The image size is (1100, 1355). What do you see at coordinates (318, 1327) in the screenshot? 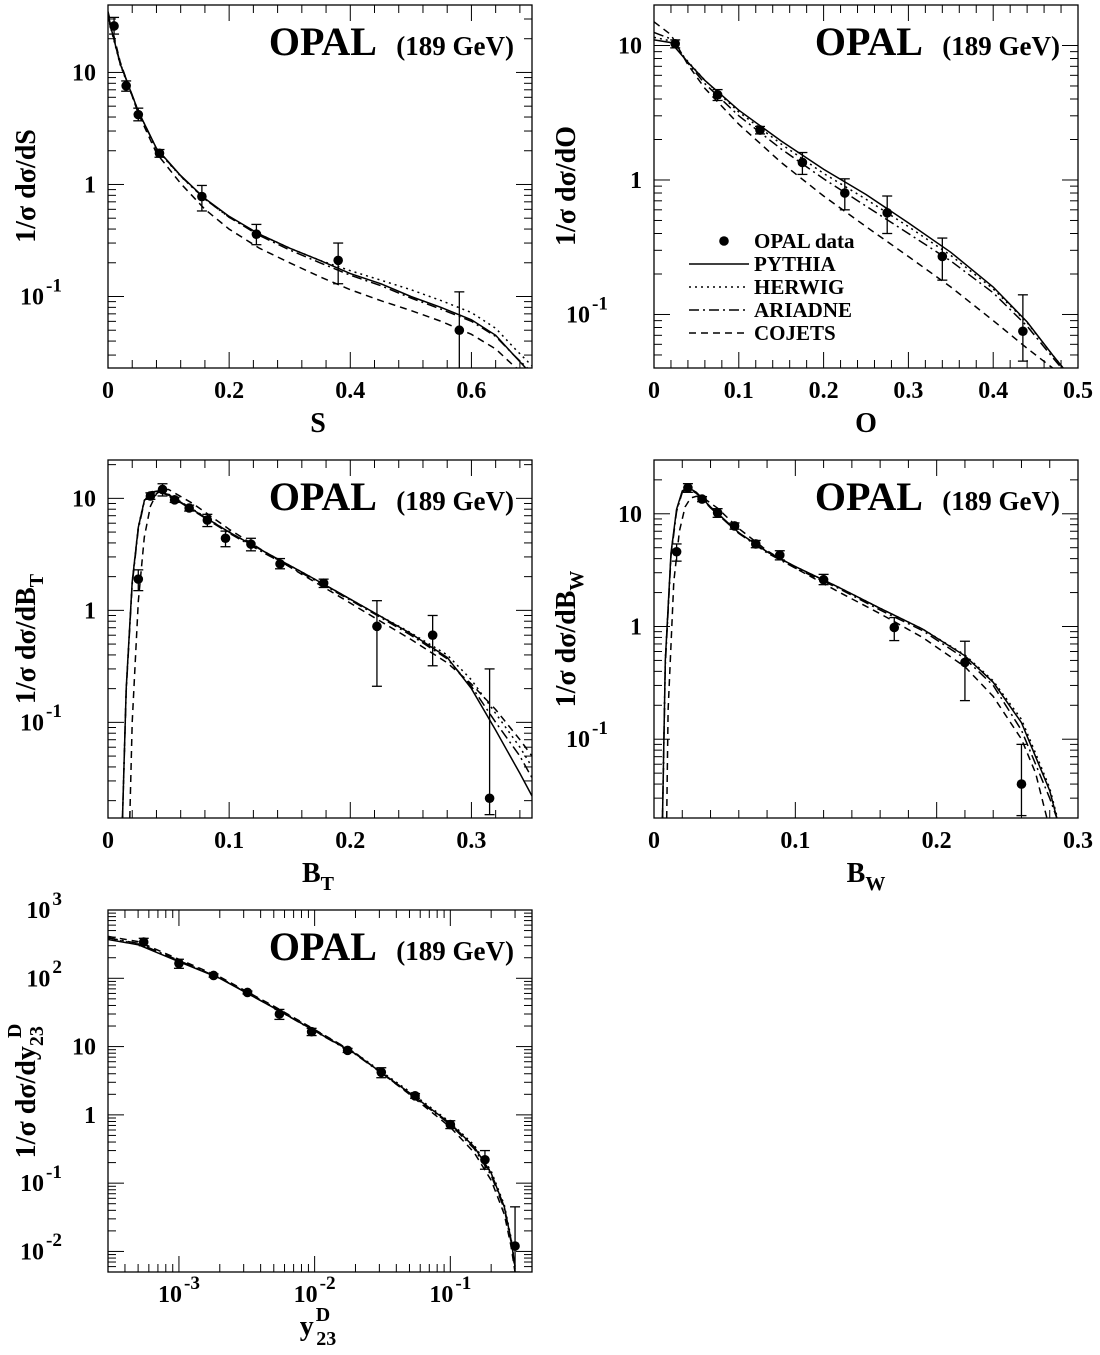
I see `x-axis-label: y D 23` at bounding box center [318, 1327].